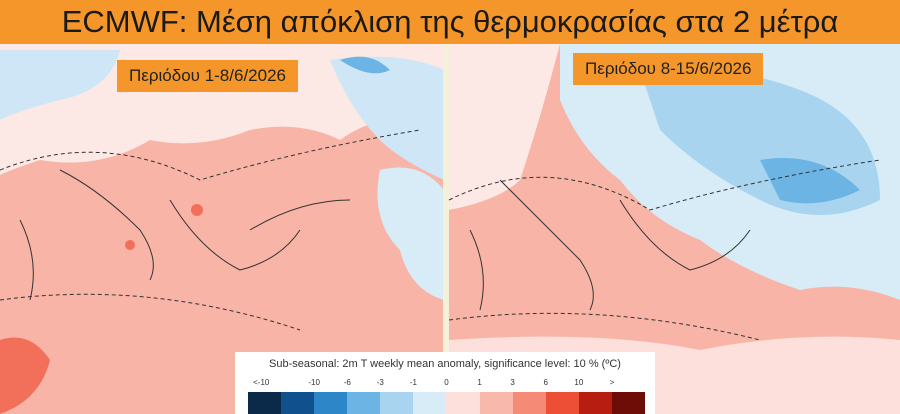 This screenshot has height=414, width=900. I want to click on legend-tick: -6, so click(347, 382).